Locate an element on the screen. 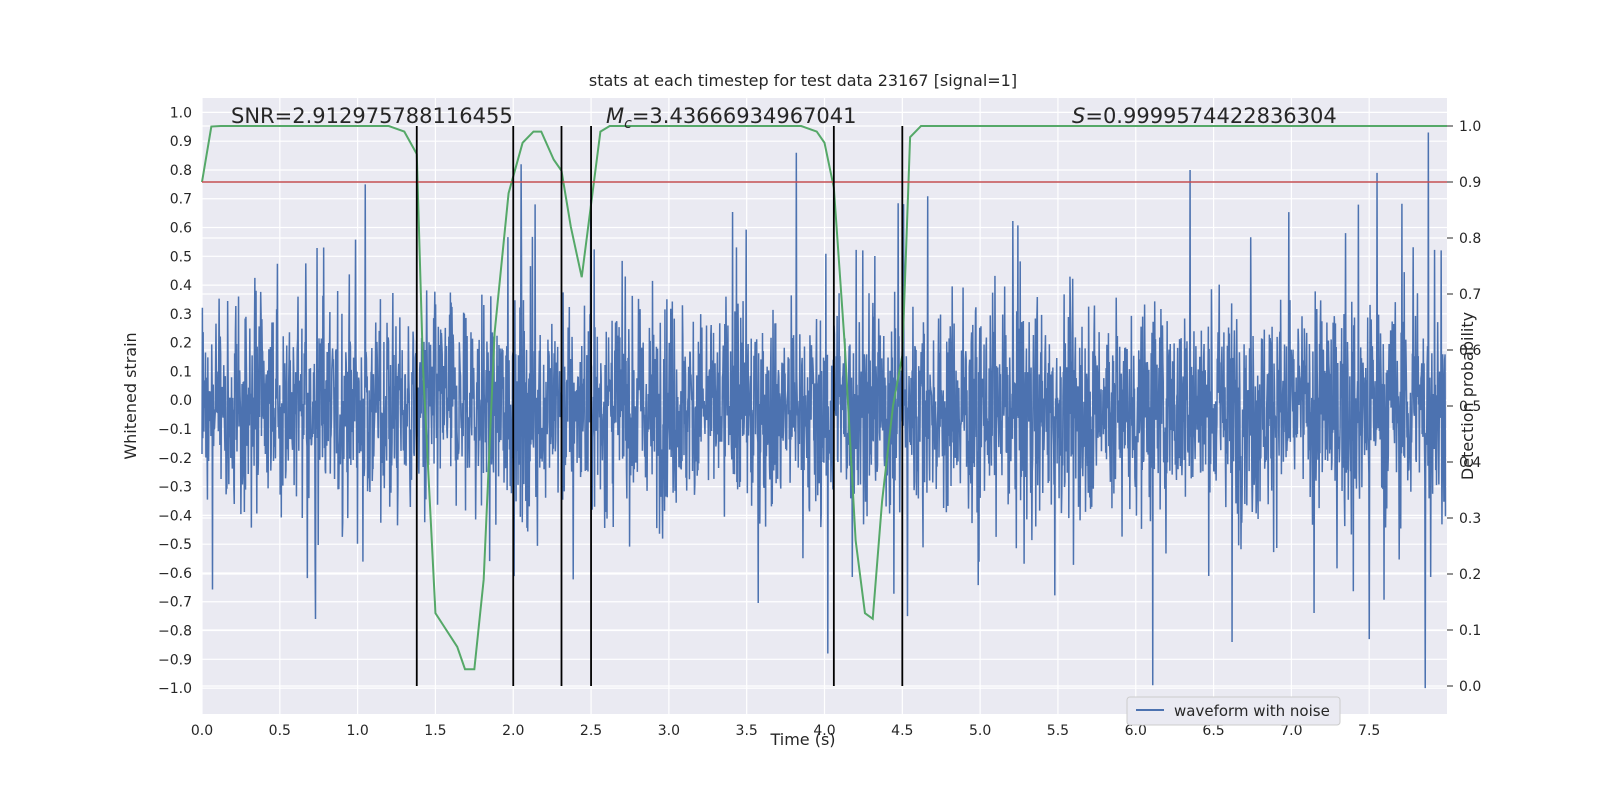  s-annotation: S=0.9999574422836304 is located at coordinates (1204, 116).